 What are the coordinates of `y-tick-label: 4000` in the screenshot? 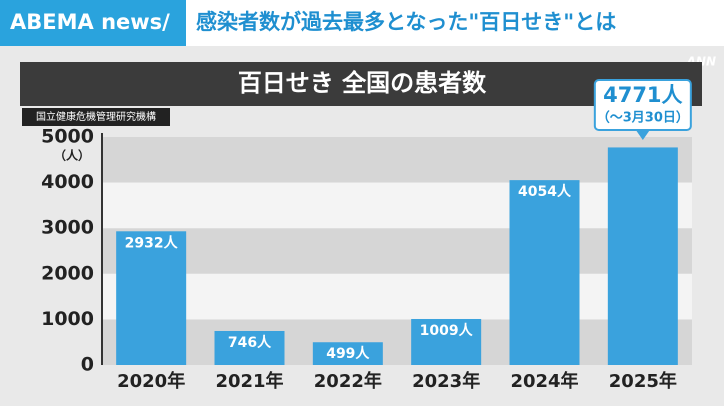 It's located at (67, 182).